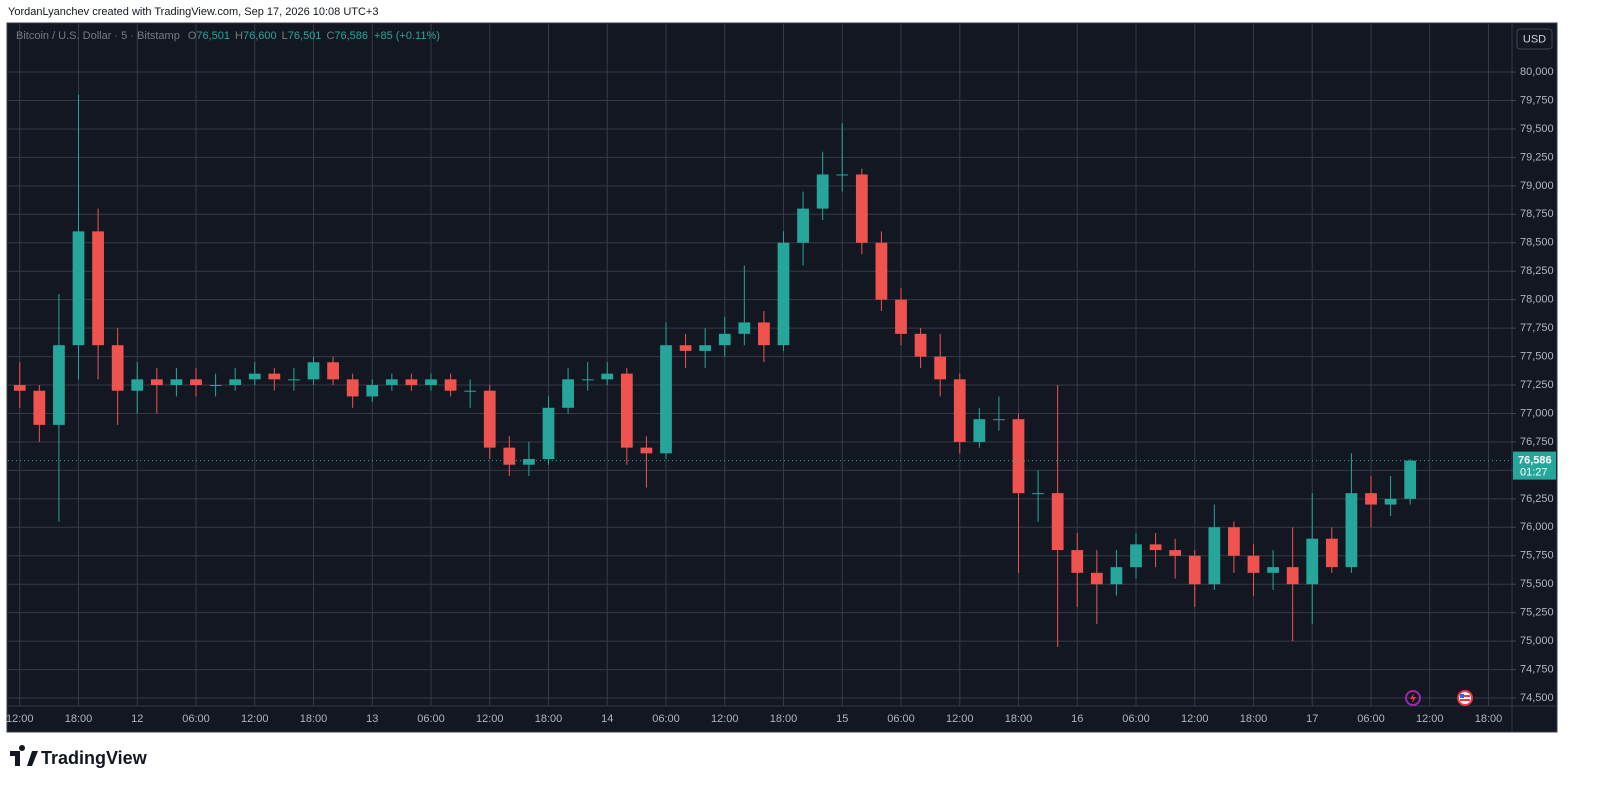  I want to click on y-tick-label: 76,750, so click(1537, 442).